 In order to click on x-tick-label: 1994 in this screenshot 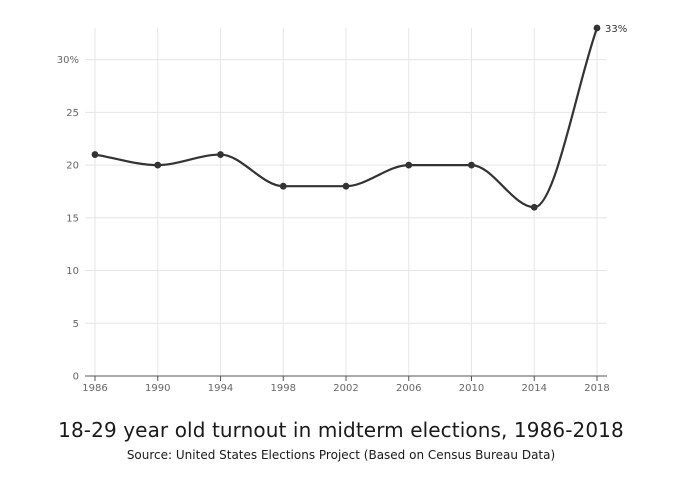, I will do `click(220, 388)`.